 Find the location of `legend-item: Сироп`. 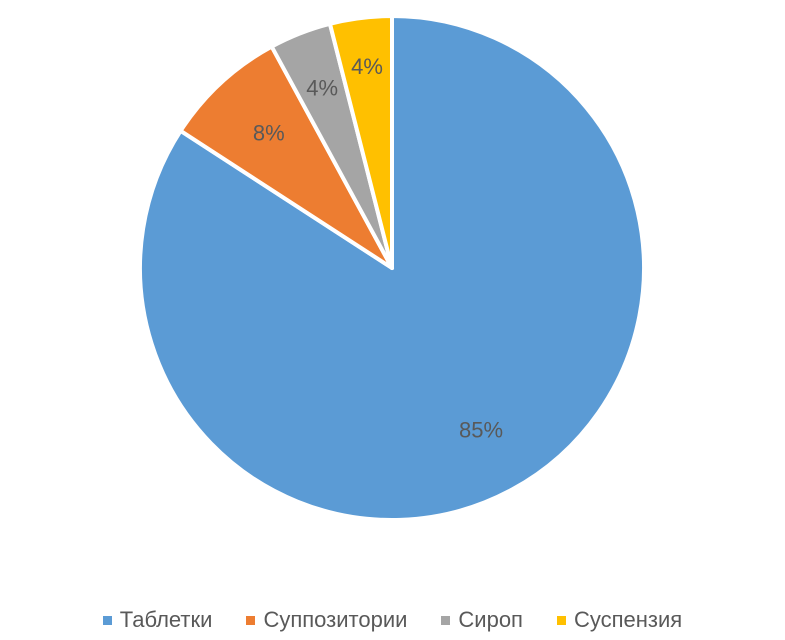

legend-item: Сироп is located at coordinates (482, 620).